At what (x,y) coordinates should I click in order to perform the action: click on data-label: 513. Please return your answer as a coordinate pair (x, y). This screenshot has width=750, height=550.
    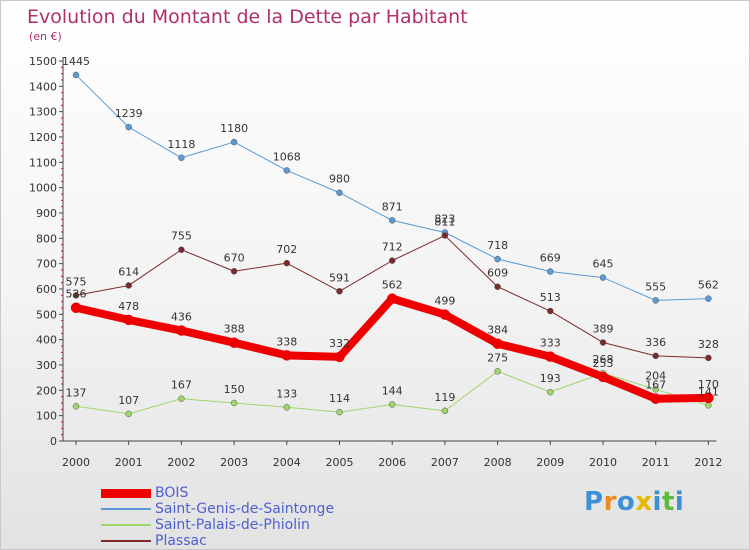
    Looking at the image, I should click on (550, 297).